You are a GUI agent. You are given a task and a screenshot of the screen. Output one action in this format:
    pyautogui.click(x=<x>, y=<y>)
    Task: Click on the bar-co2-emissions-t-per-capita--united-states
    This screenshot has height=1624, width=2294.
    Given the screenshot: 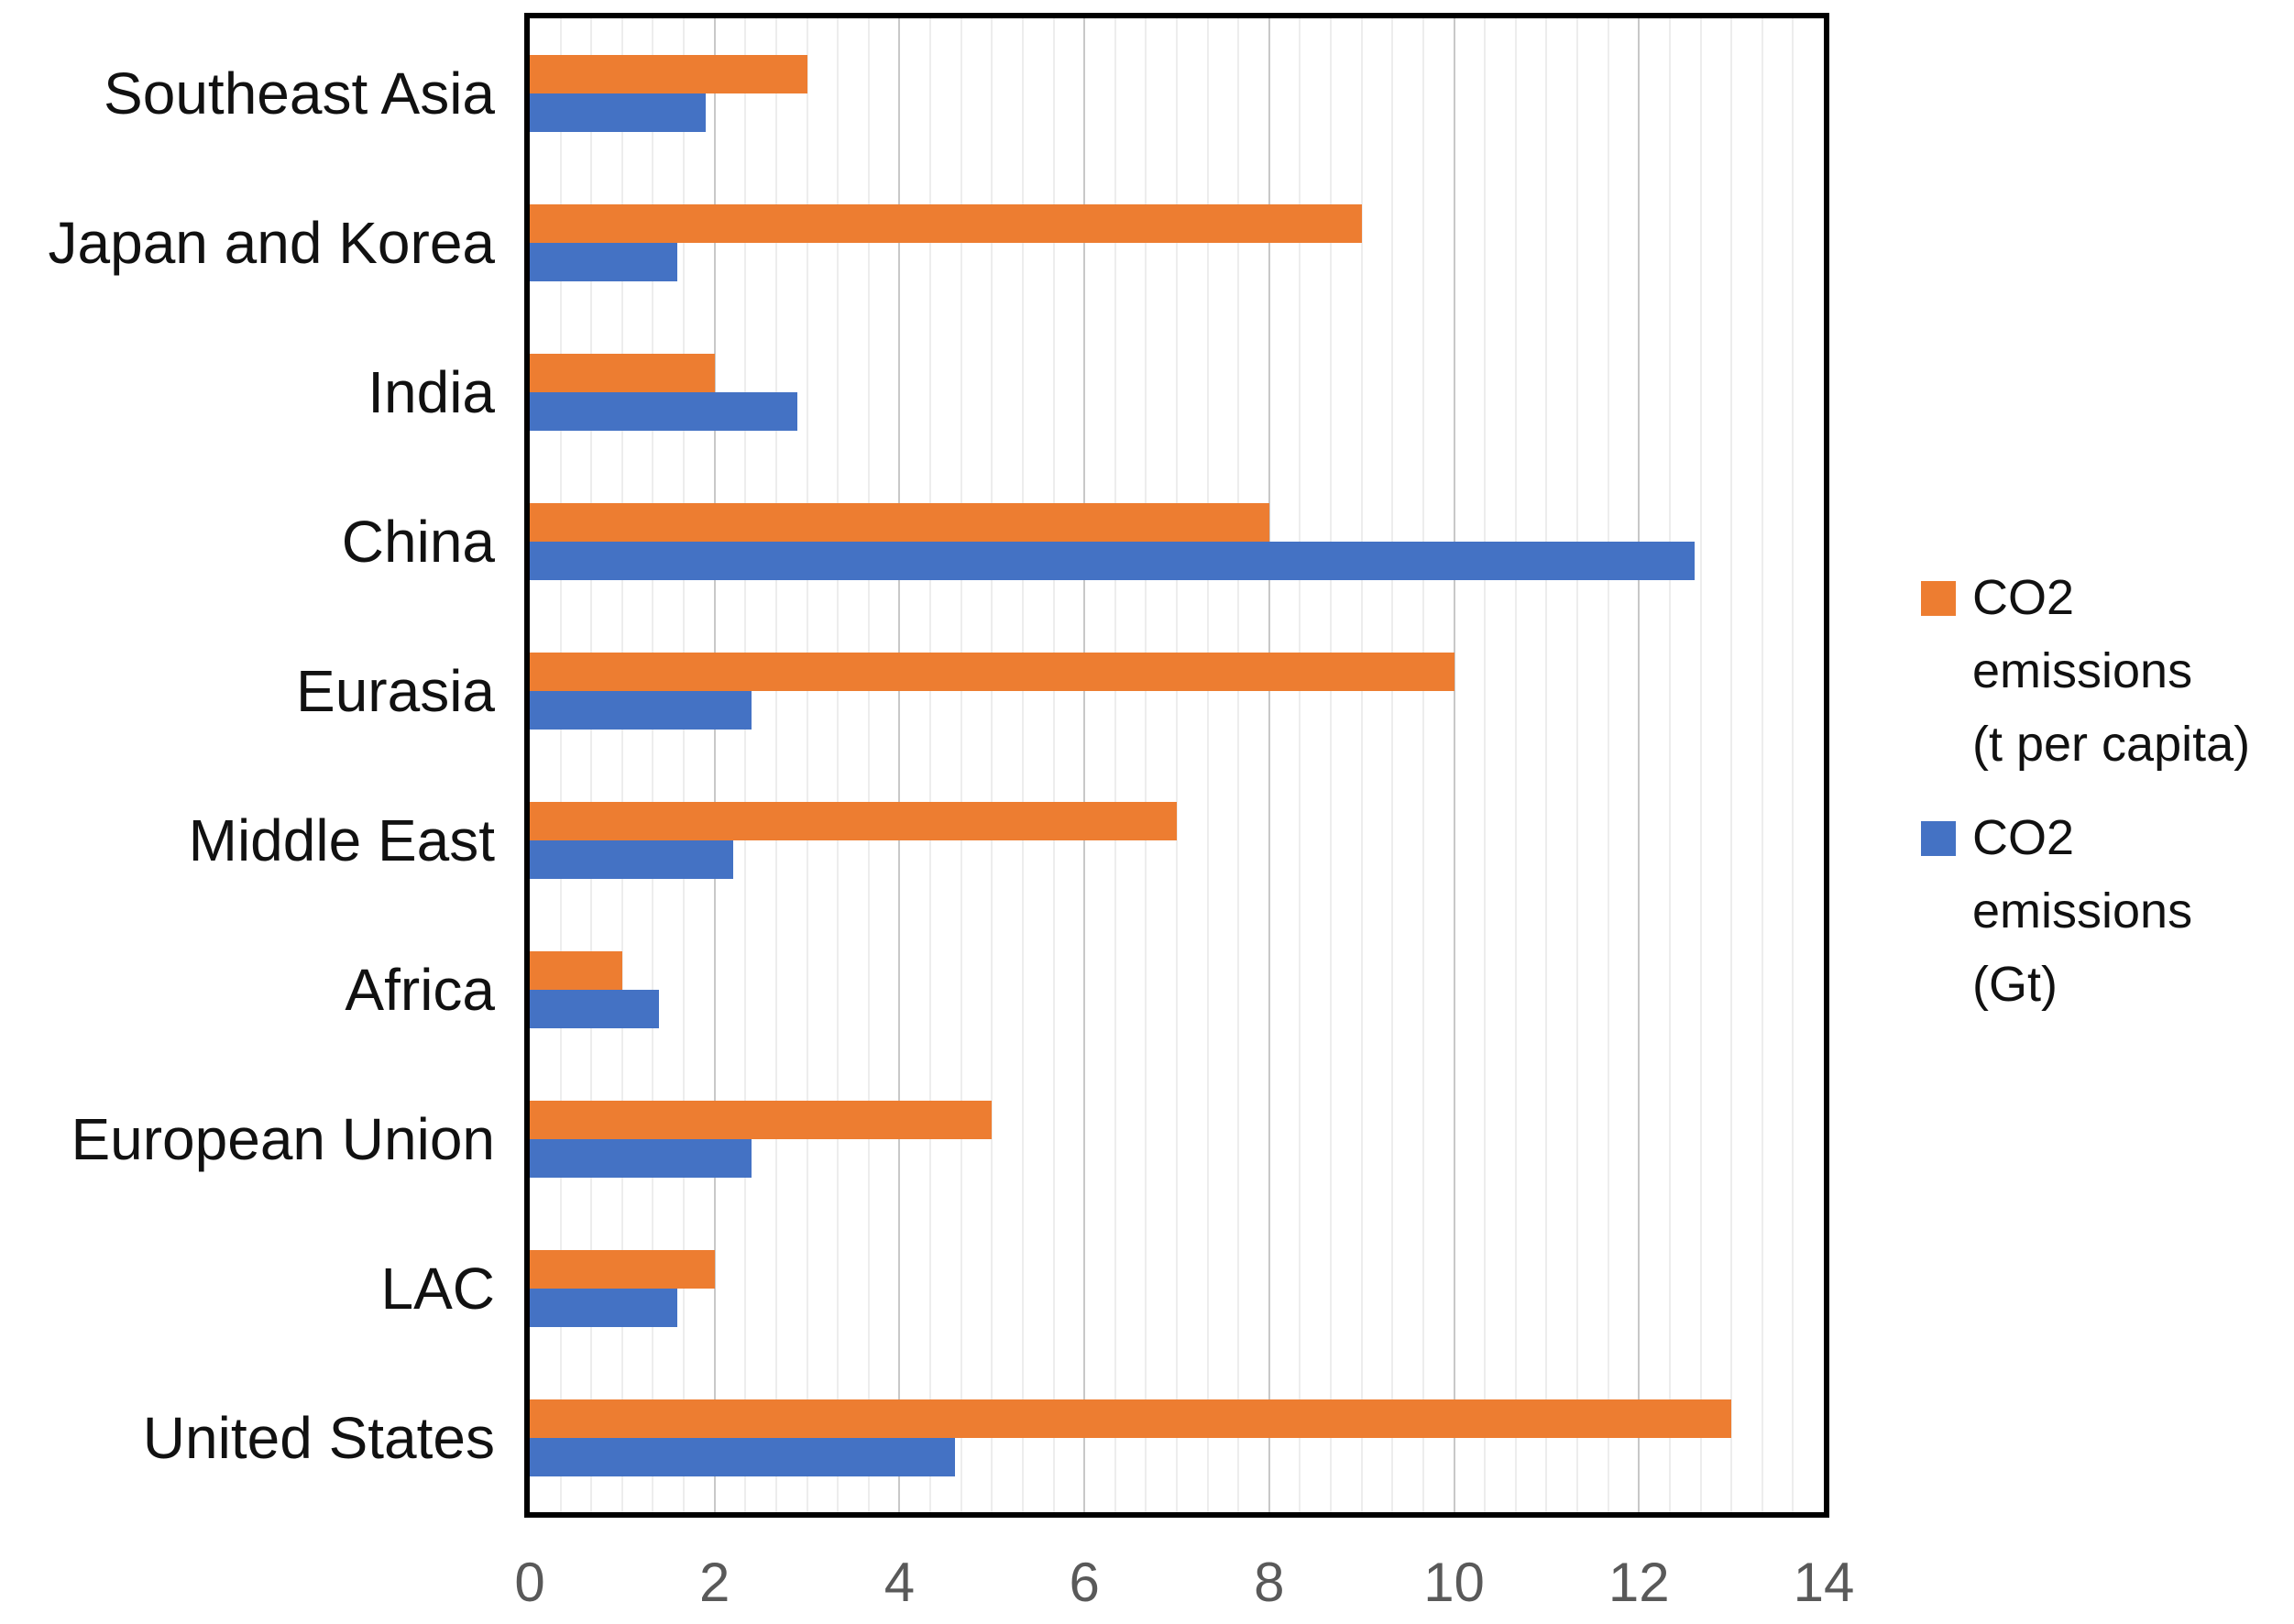 What is the action you would take?
    pyautogui.click(x=1131, y=1418)
    